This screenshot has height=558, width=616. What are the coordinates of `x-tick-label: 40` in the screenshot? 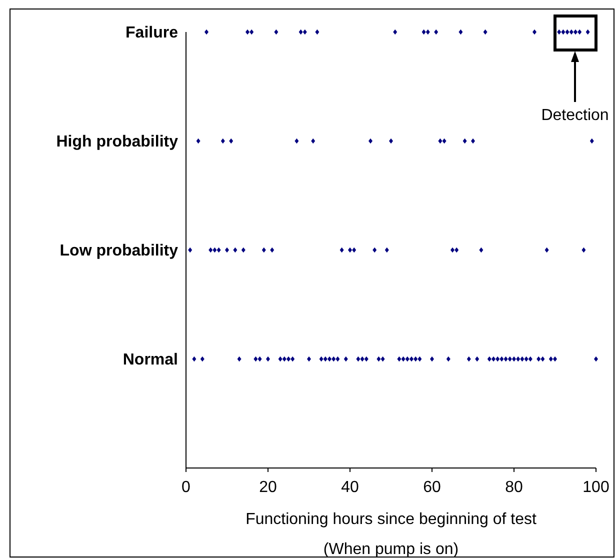 It's located at (350, 487).